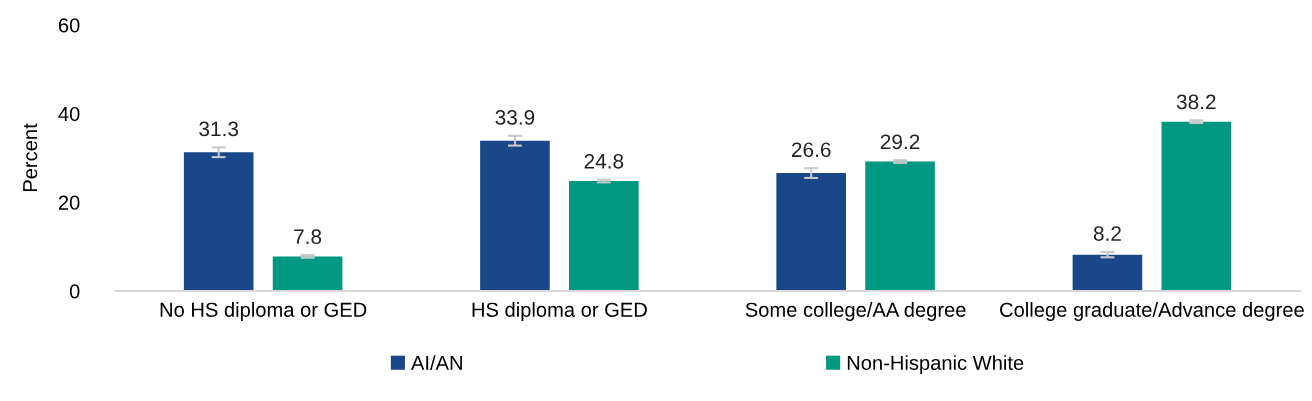 This screenshot has width=1312, height=401. Describe the element at coordinates (935, 364) in the screenshot. I see `legend-label: Non-Hispanic White` at that location.